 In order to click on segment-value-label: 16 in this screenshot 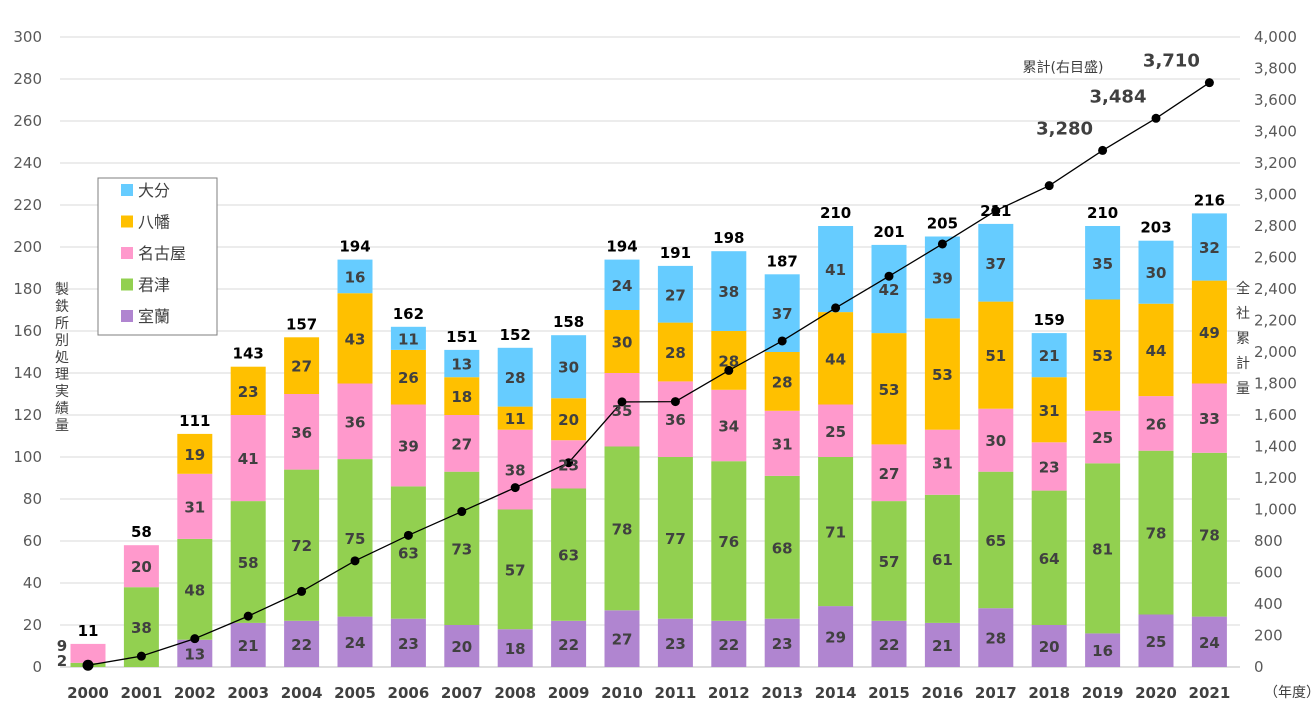, I will do `click(355, 277)`.